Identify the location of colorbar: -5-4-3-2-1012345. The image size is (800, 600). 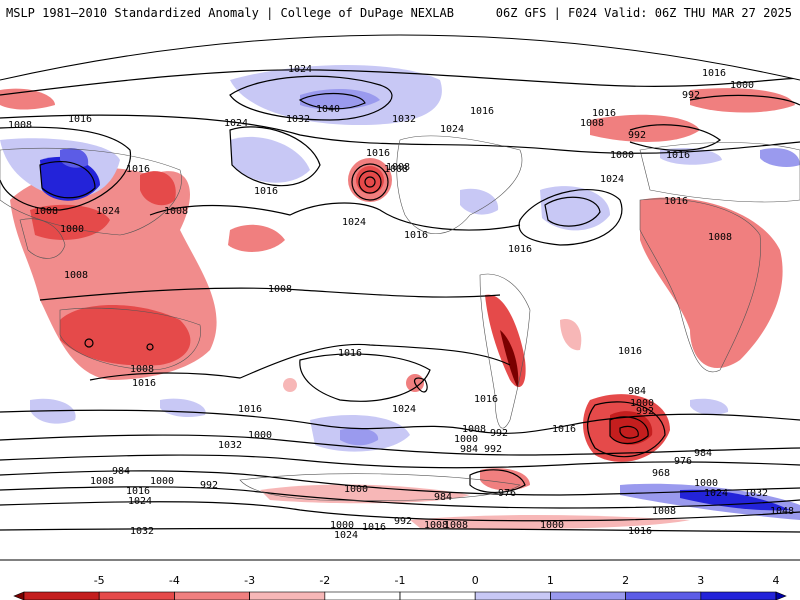
(400, 587).